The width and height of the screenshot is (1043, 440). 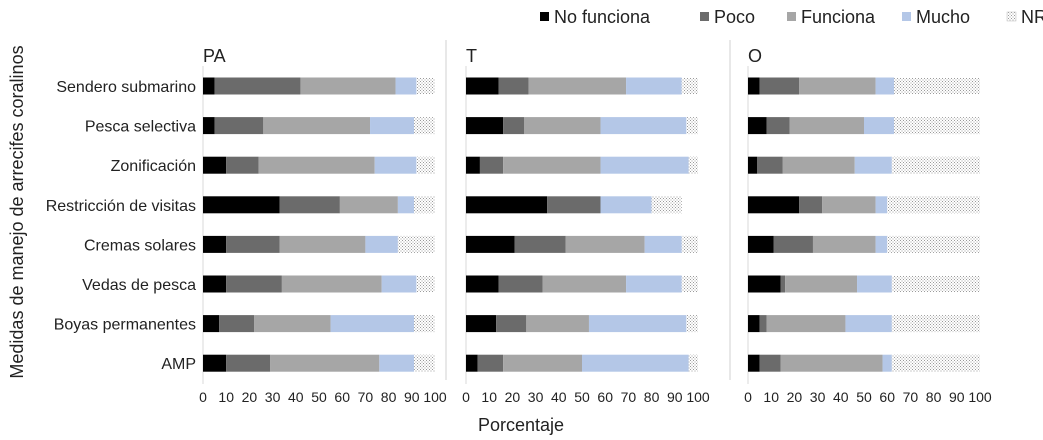 What do you see at coordinates (818, 165) in the screenshot?
I see `bar-o-zonificacion-funciona` at bounding box center [818, 165].